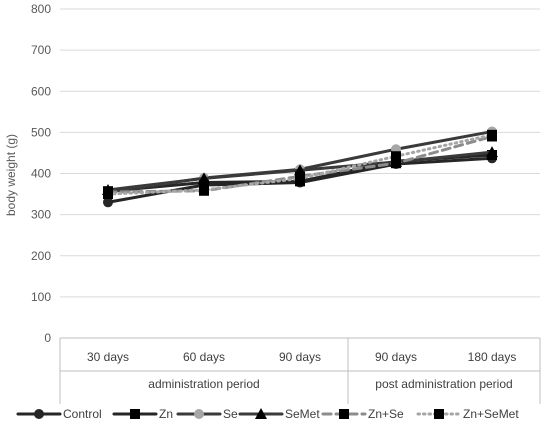  What do you see at coordinates (82, 414) in the screenshot?
I see `legend-label: Control` at bounding box center [82, 414].